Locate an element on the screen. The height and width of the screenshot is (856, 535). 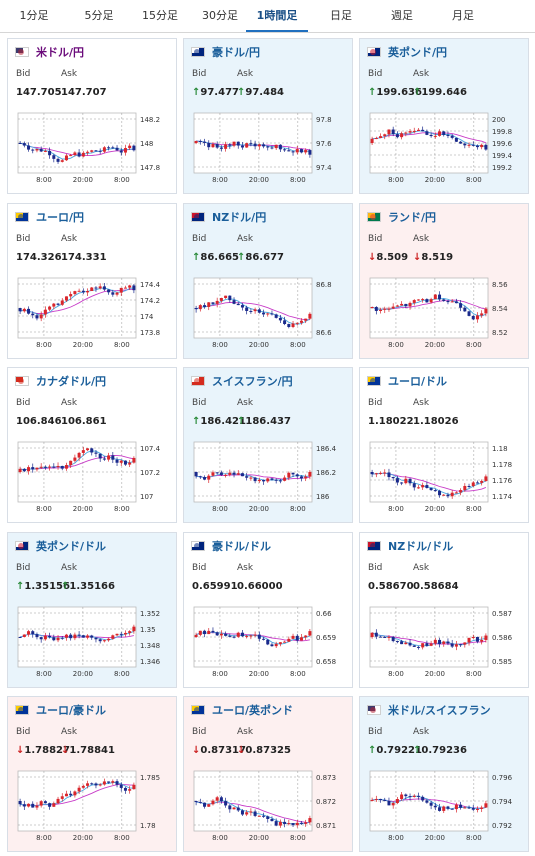
chart-svg: 0.873 0.872 0.871 8:00 20:00 8:00 is located at coordinates (264, 806).